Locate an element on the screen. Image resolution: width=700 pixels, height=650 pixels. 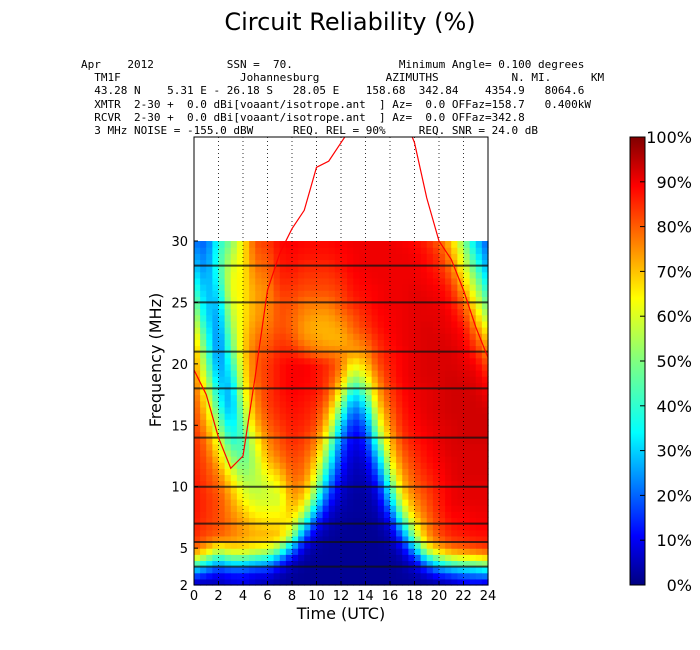
x-tick-label: 20 is located at coordinates (439, 596).